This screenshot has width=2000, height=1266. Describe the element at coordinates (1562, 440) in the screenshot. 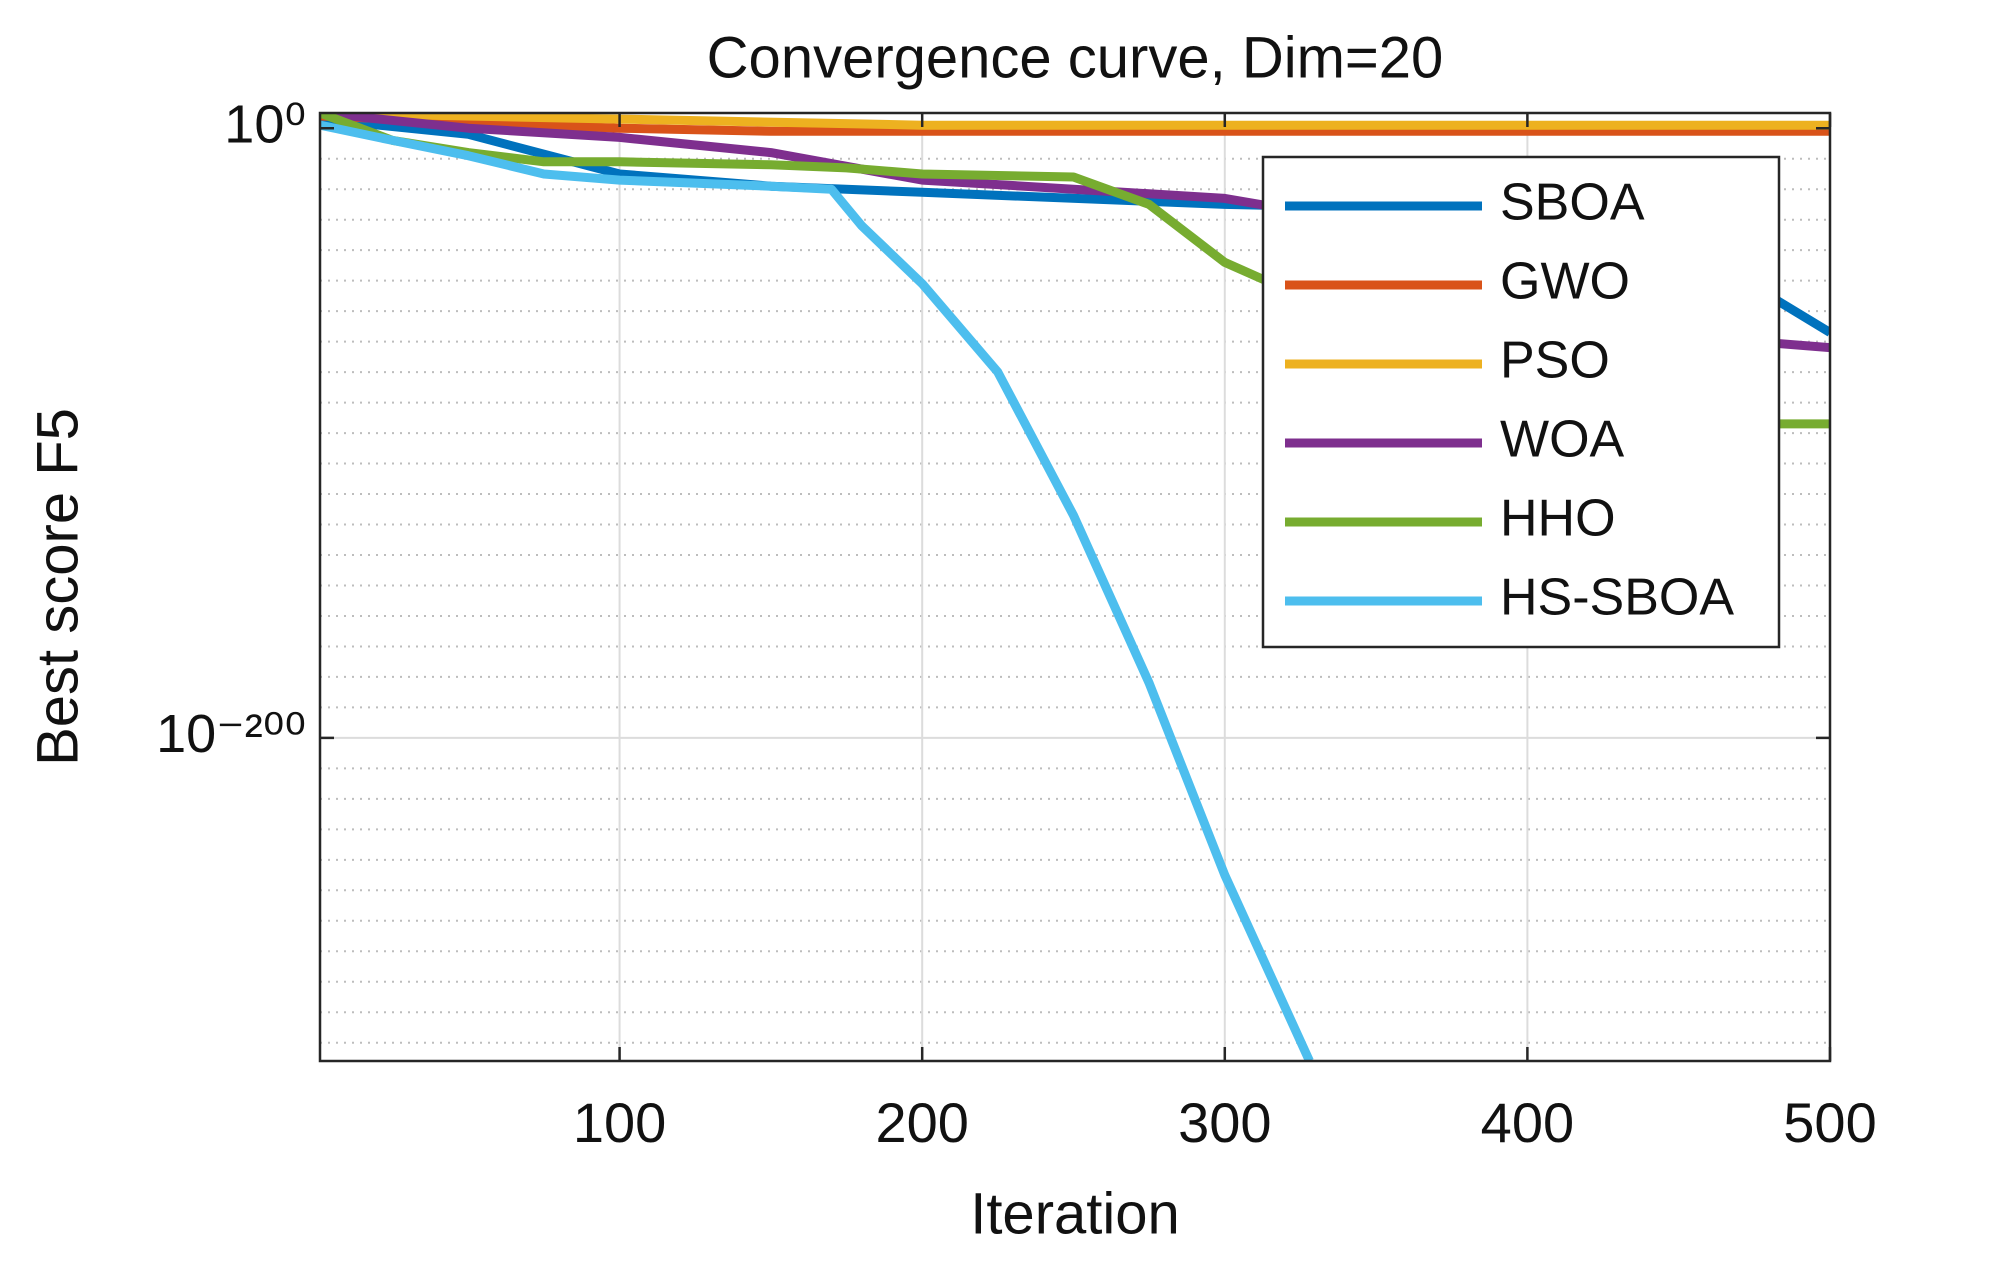

I see `legend-label: WOA` at that location.